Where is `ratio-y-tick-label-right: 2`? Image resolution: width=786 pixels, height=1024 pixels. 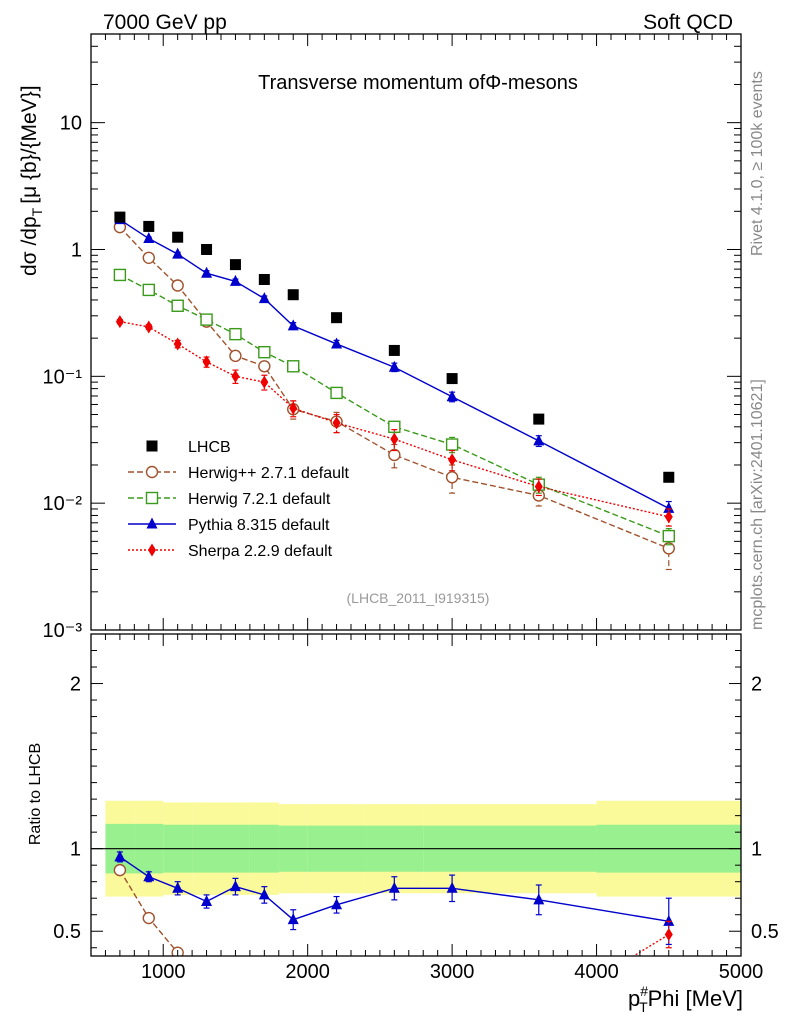
ratio-y-tick-label-right: 2 is located at coordinates (756, 685).